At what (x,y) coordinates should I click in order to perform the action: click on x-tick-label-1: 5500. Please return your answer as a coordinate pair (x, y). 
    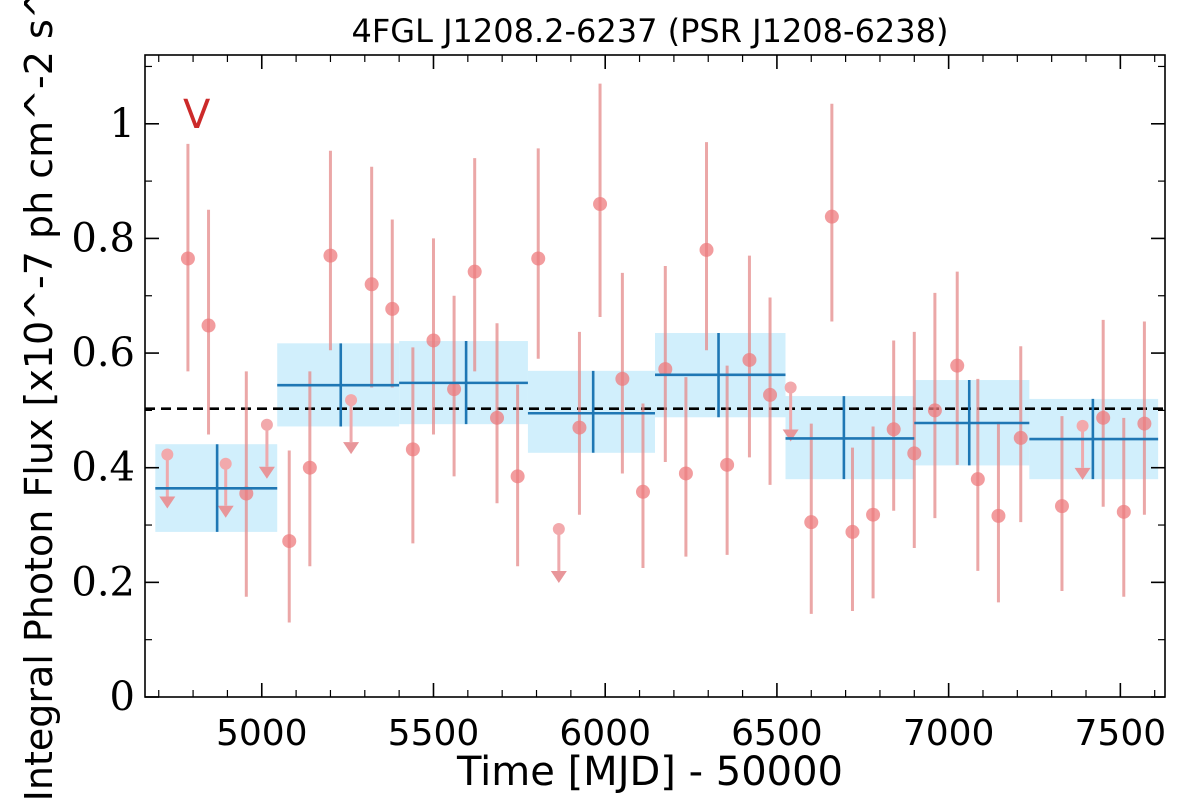
    Looking at the image, I should click on (434, 733).